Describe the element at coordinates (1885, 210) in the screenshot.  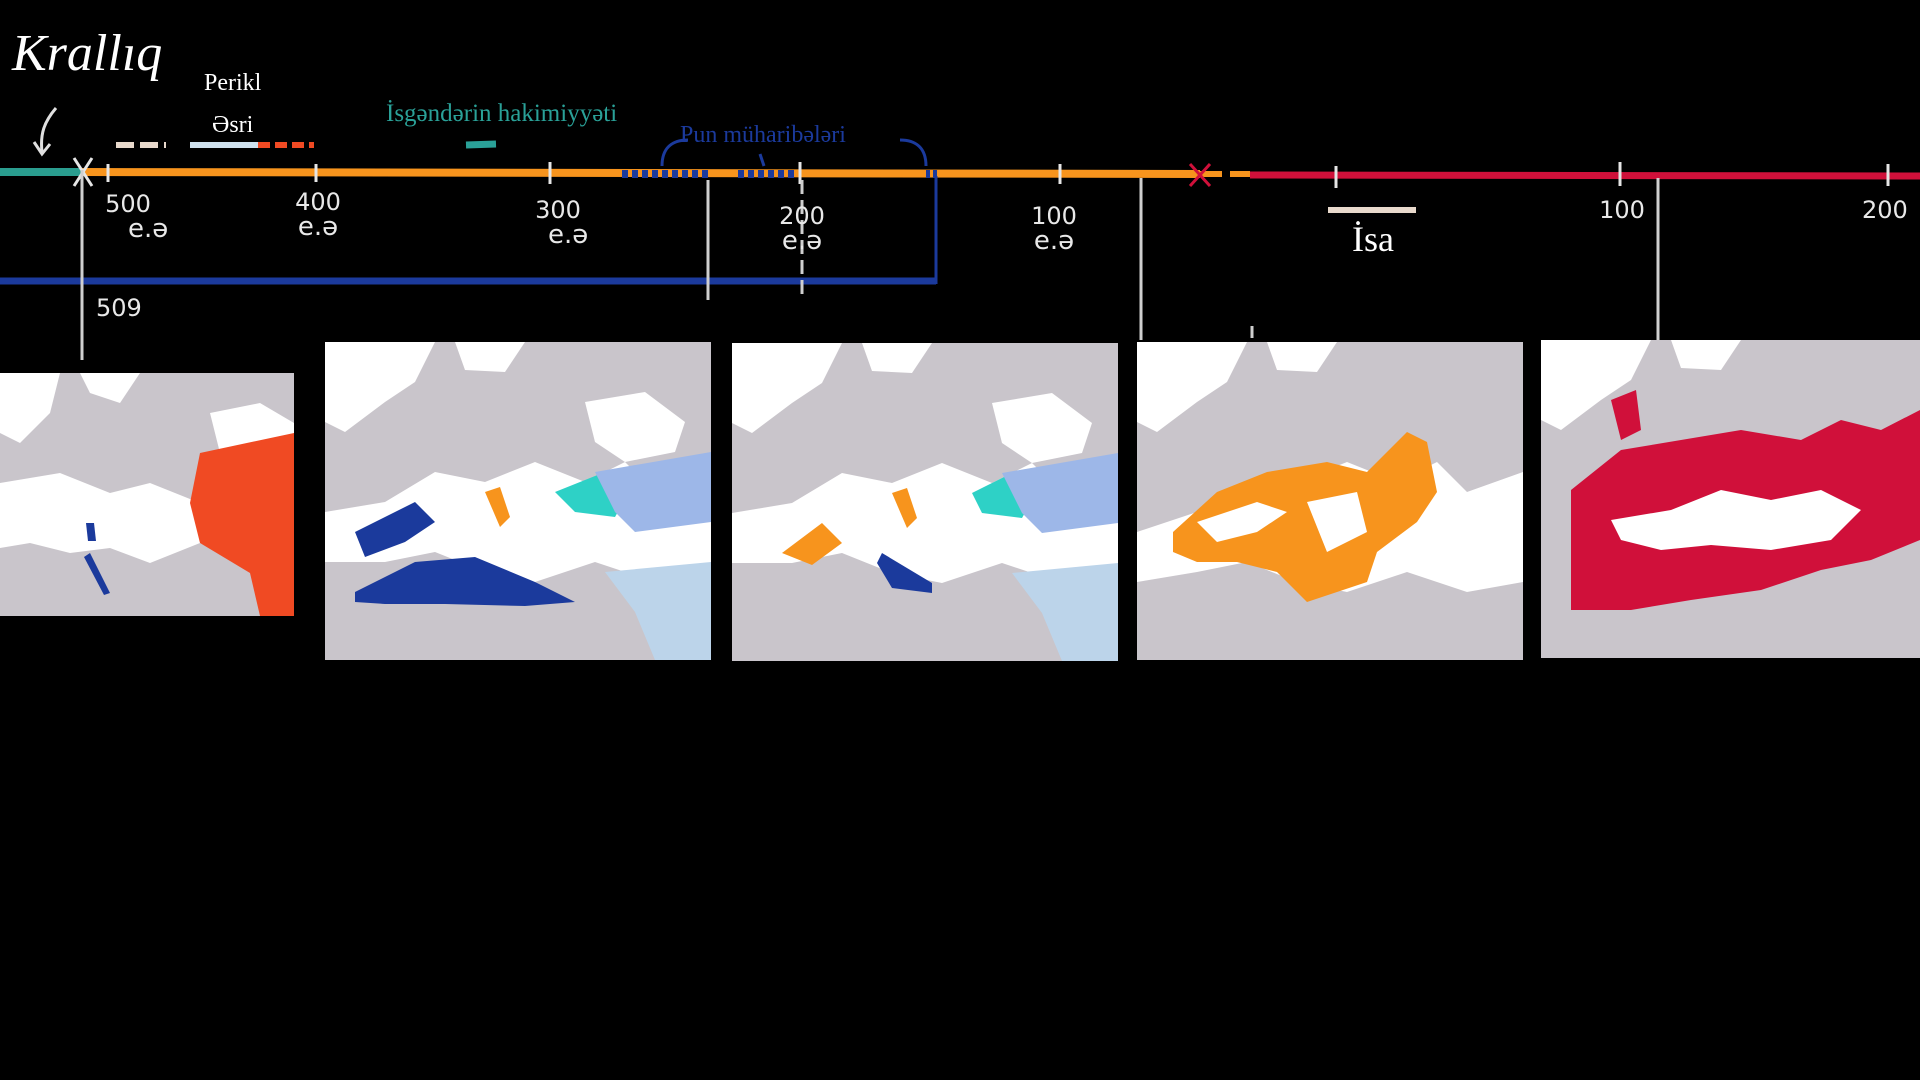
I see `tick-label-200ad: 200` at that location.